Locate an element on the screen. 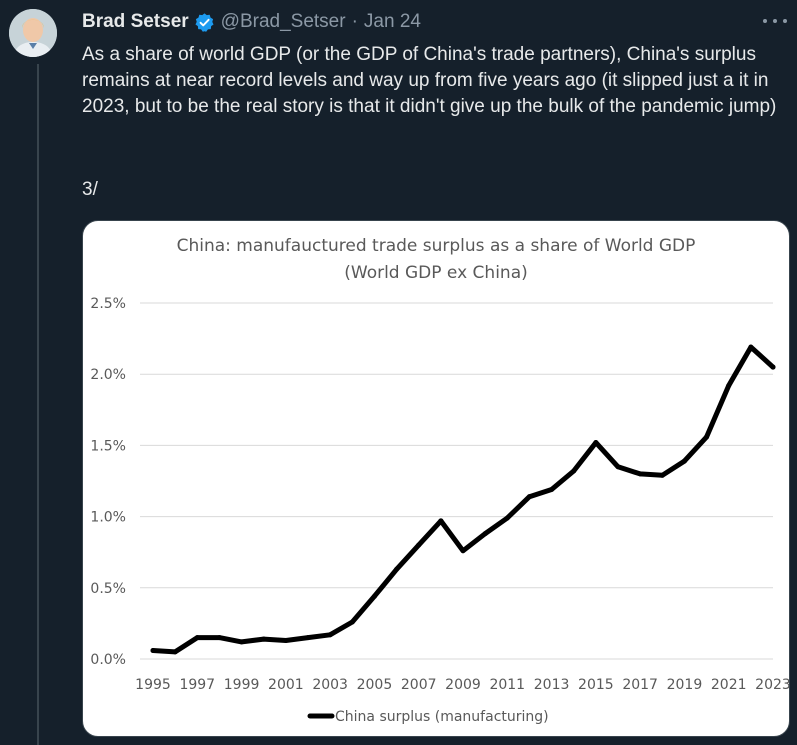 This screenshot has width=797, height=745. thread-marker: 3/ is located at coordinates (90, 189).